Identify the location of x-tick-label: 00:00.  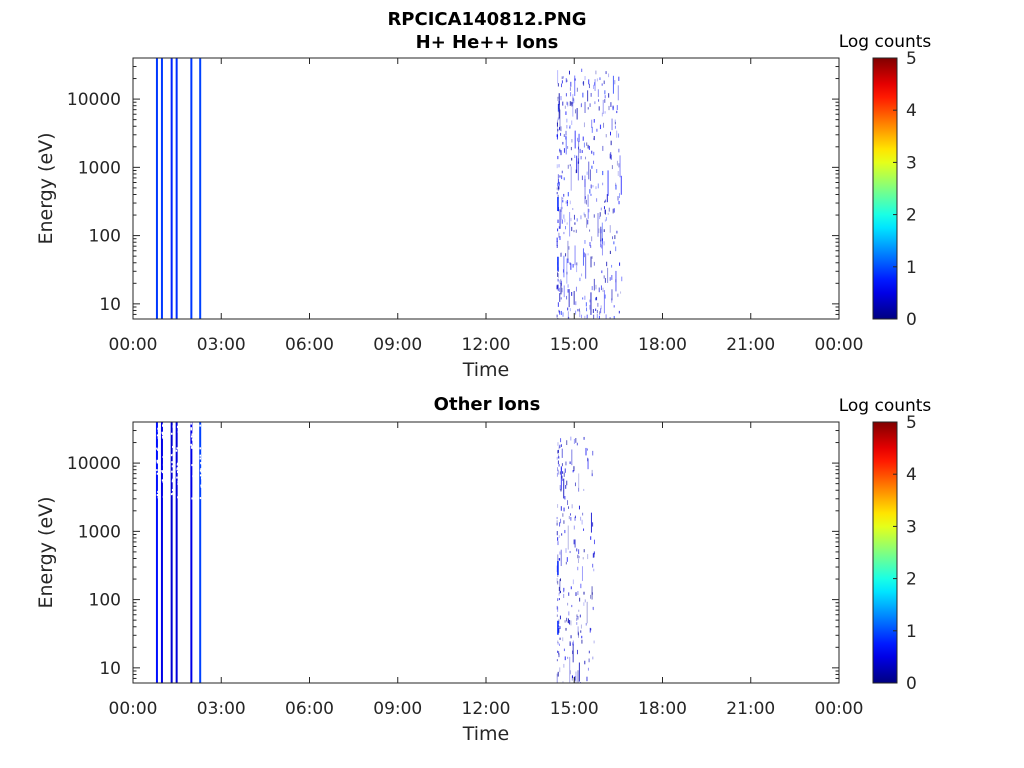
(133, 709).